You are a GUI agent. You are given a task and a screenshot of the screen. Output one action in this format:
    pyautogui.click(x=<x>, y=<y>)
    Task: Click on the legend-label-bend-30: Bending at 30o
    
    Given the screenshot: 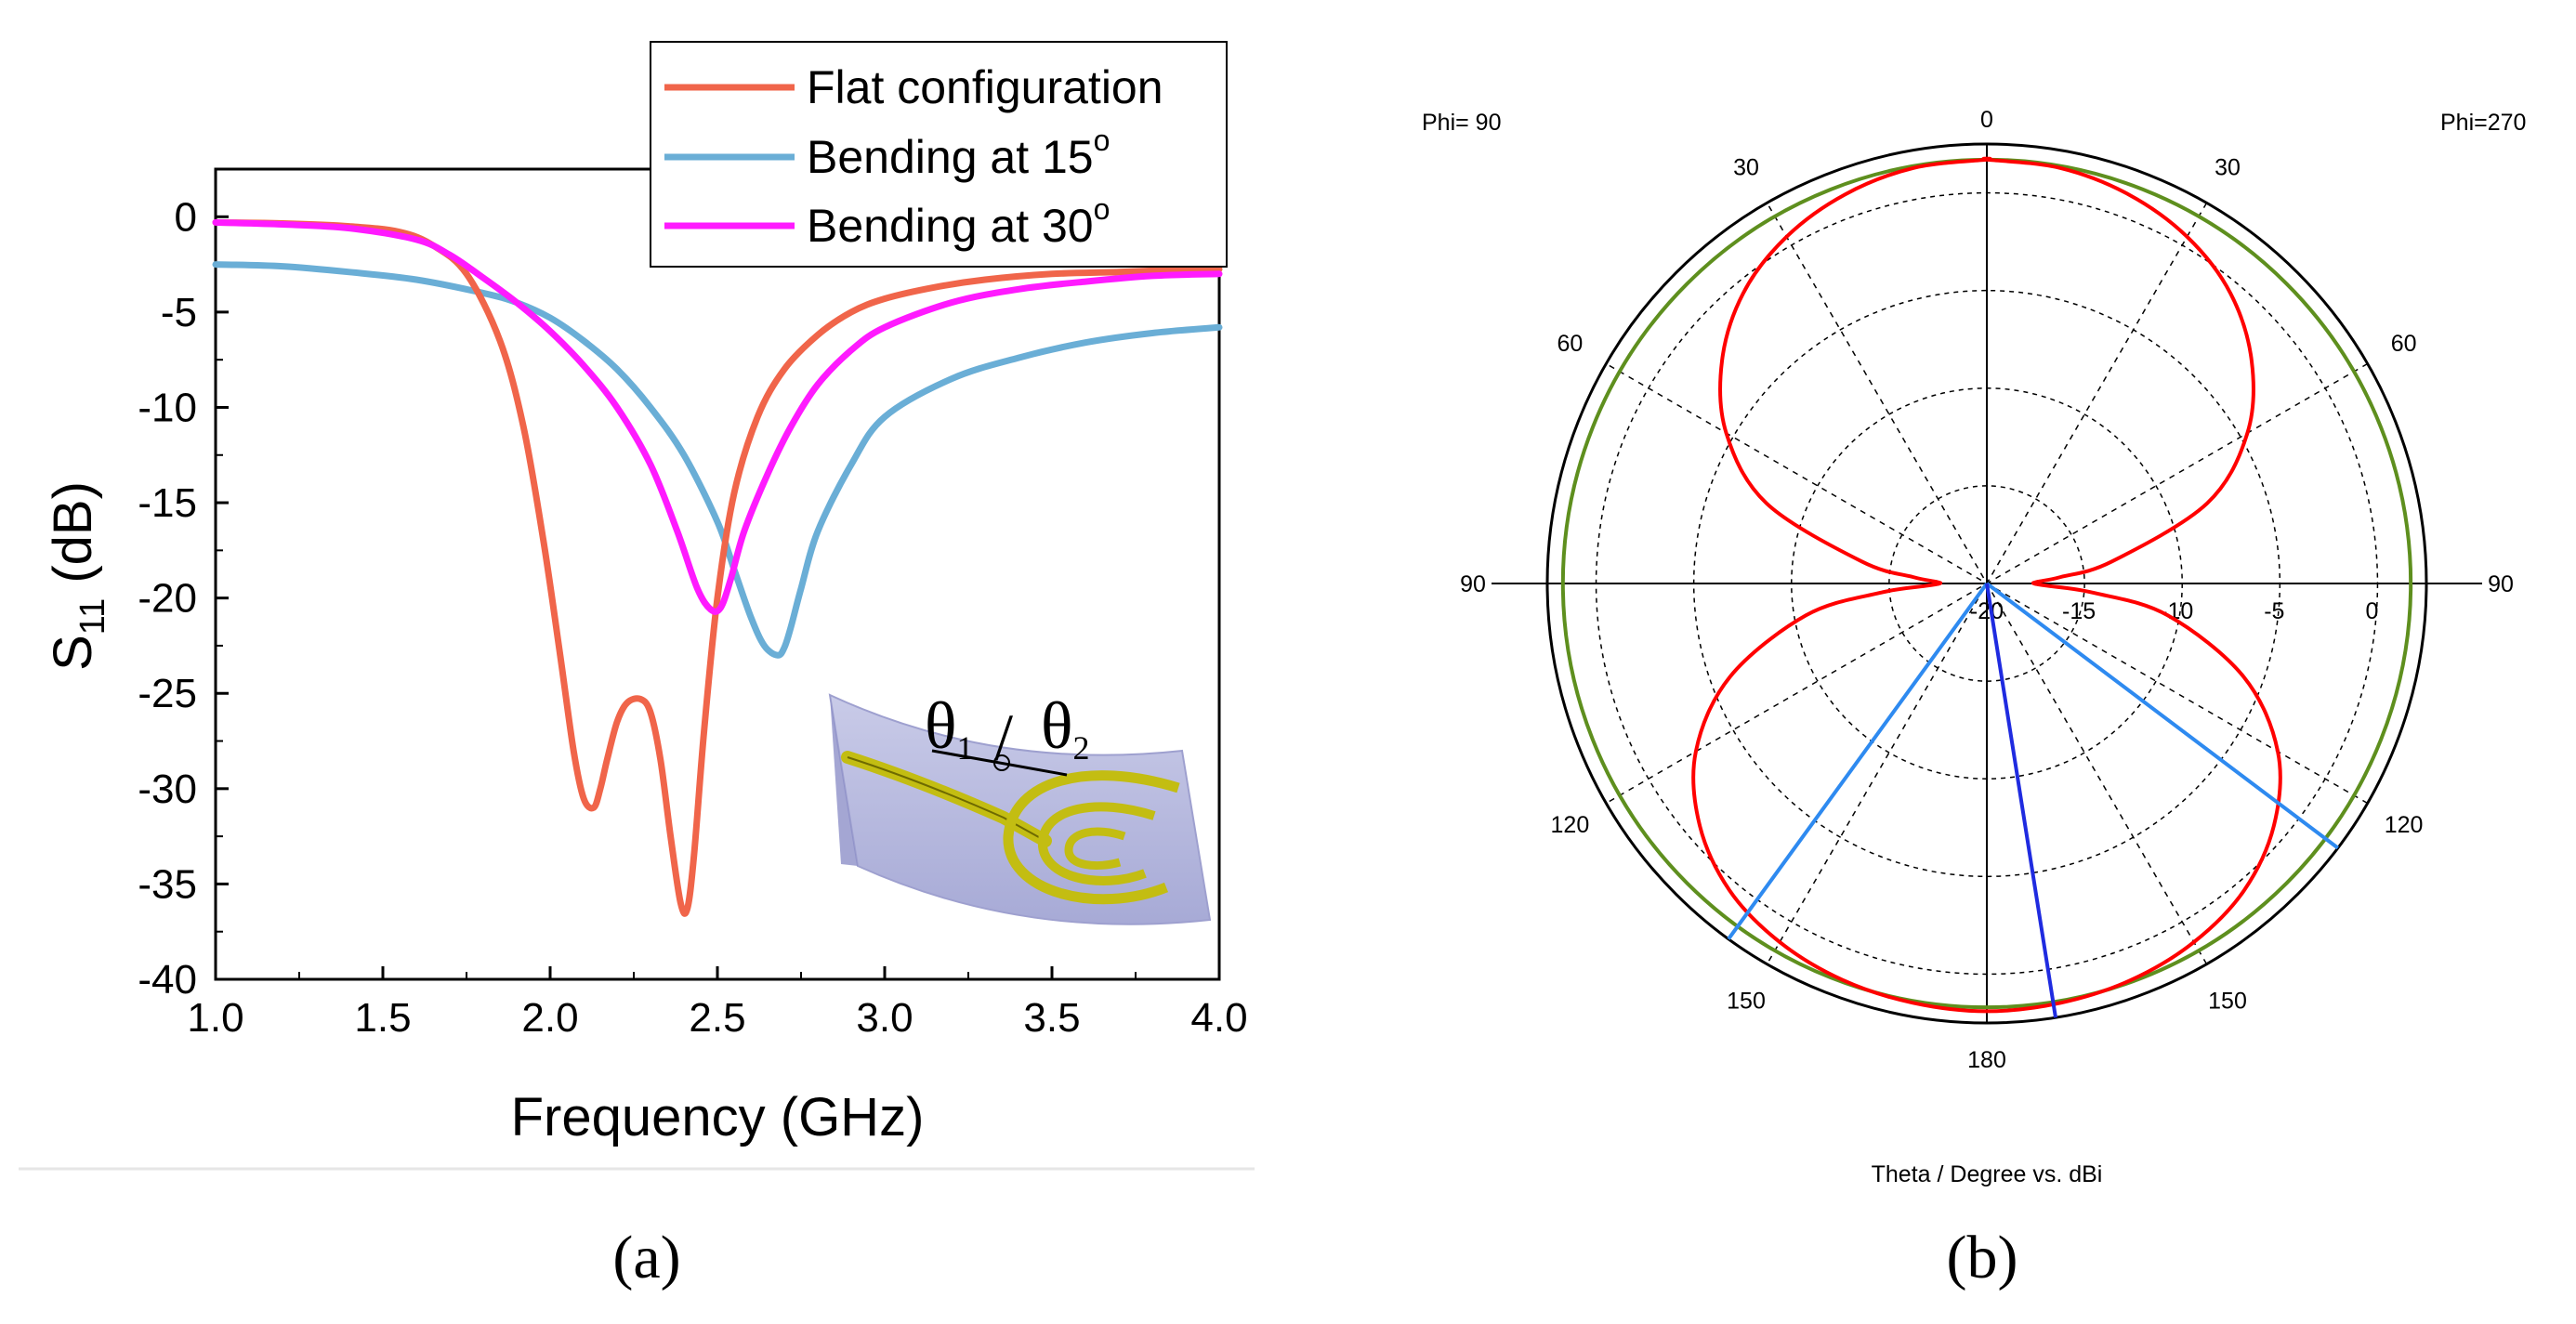 What is the action you would take?
    pyautogui.click(x=958, y=222)
    